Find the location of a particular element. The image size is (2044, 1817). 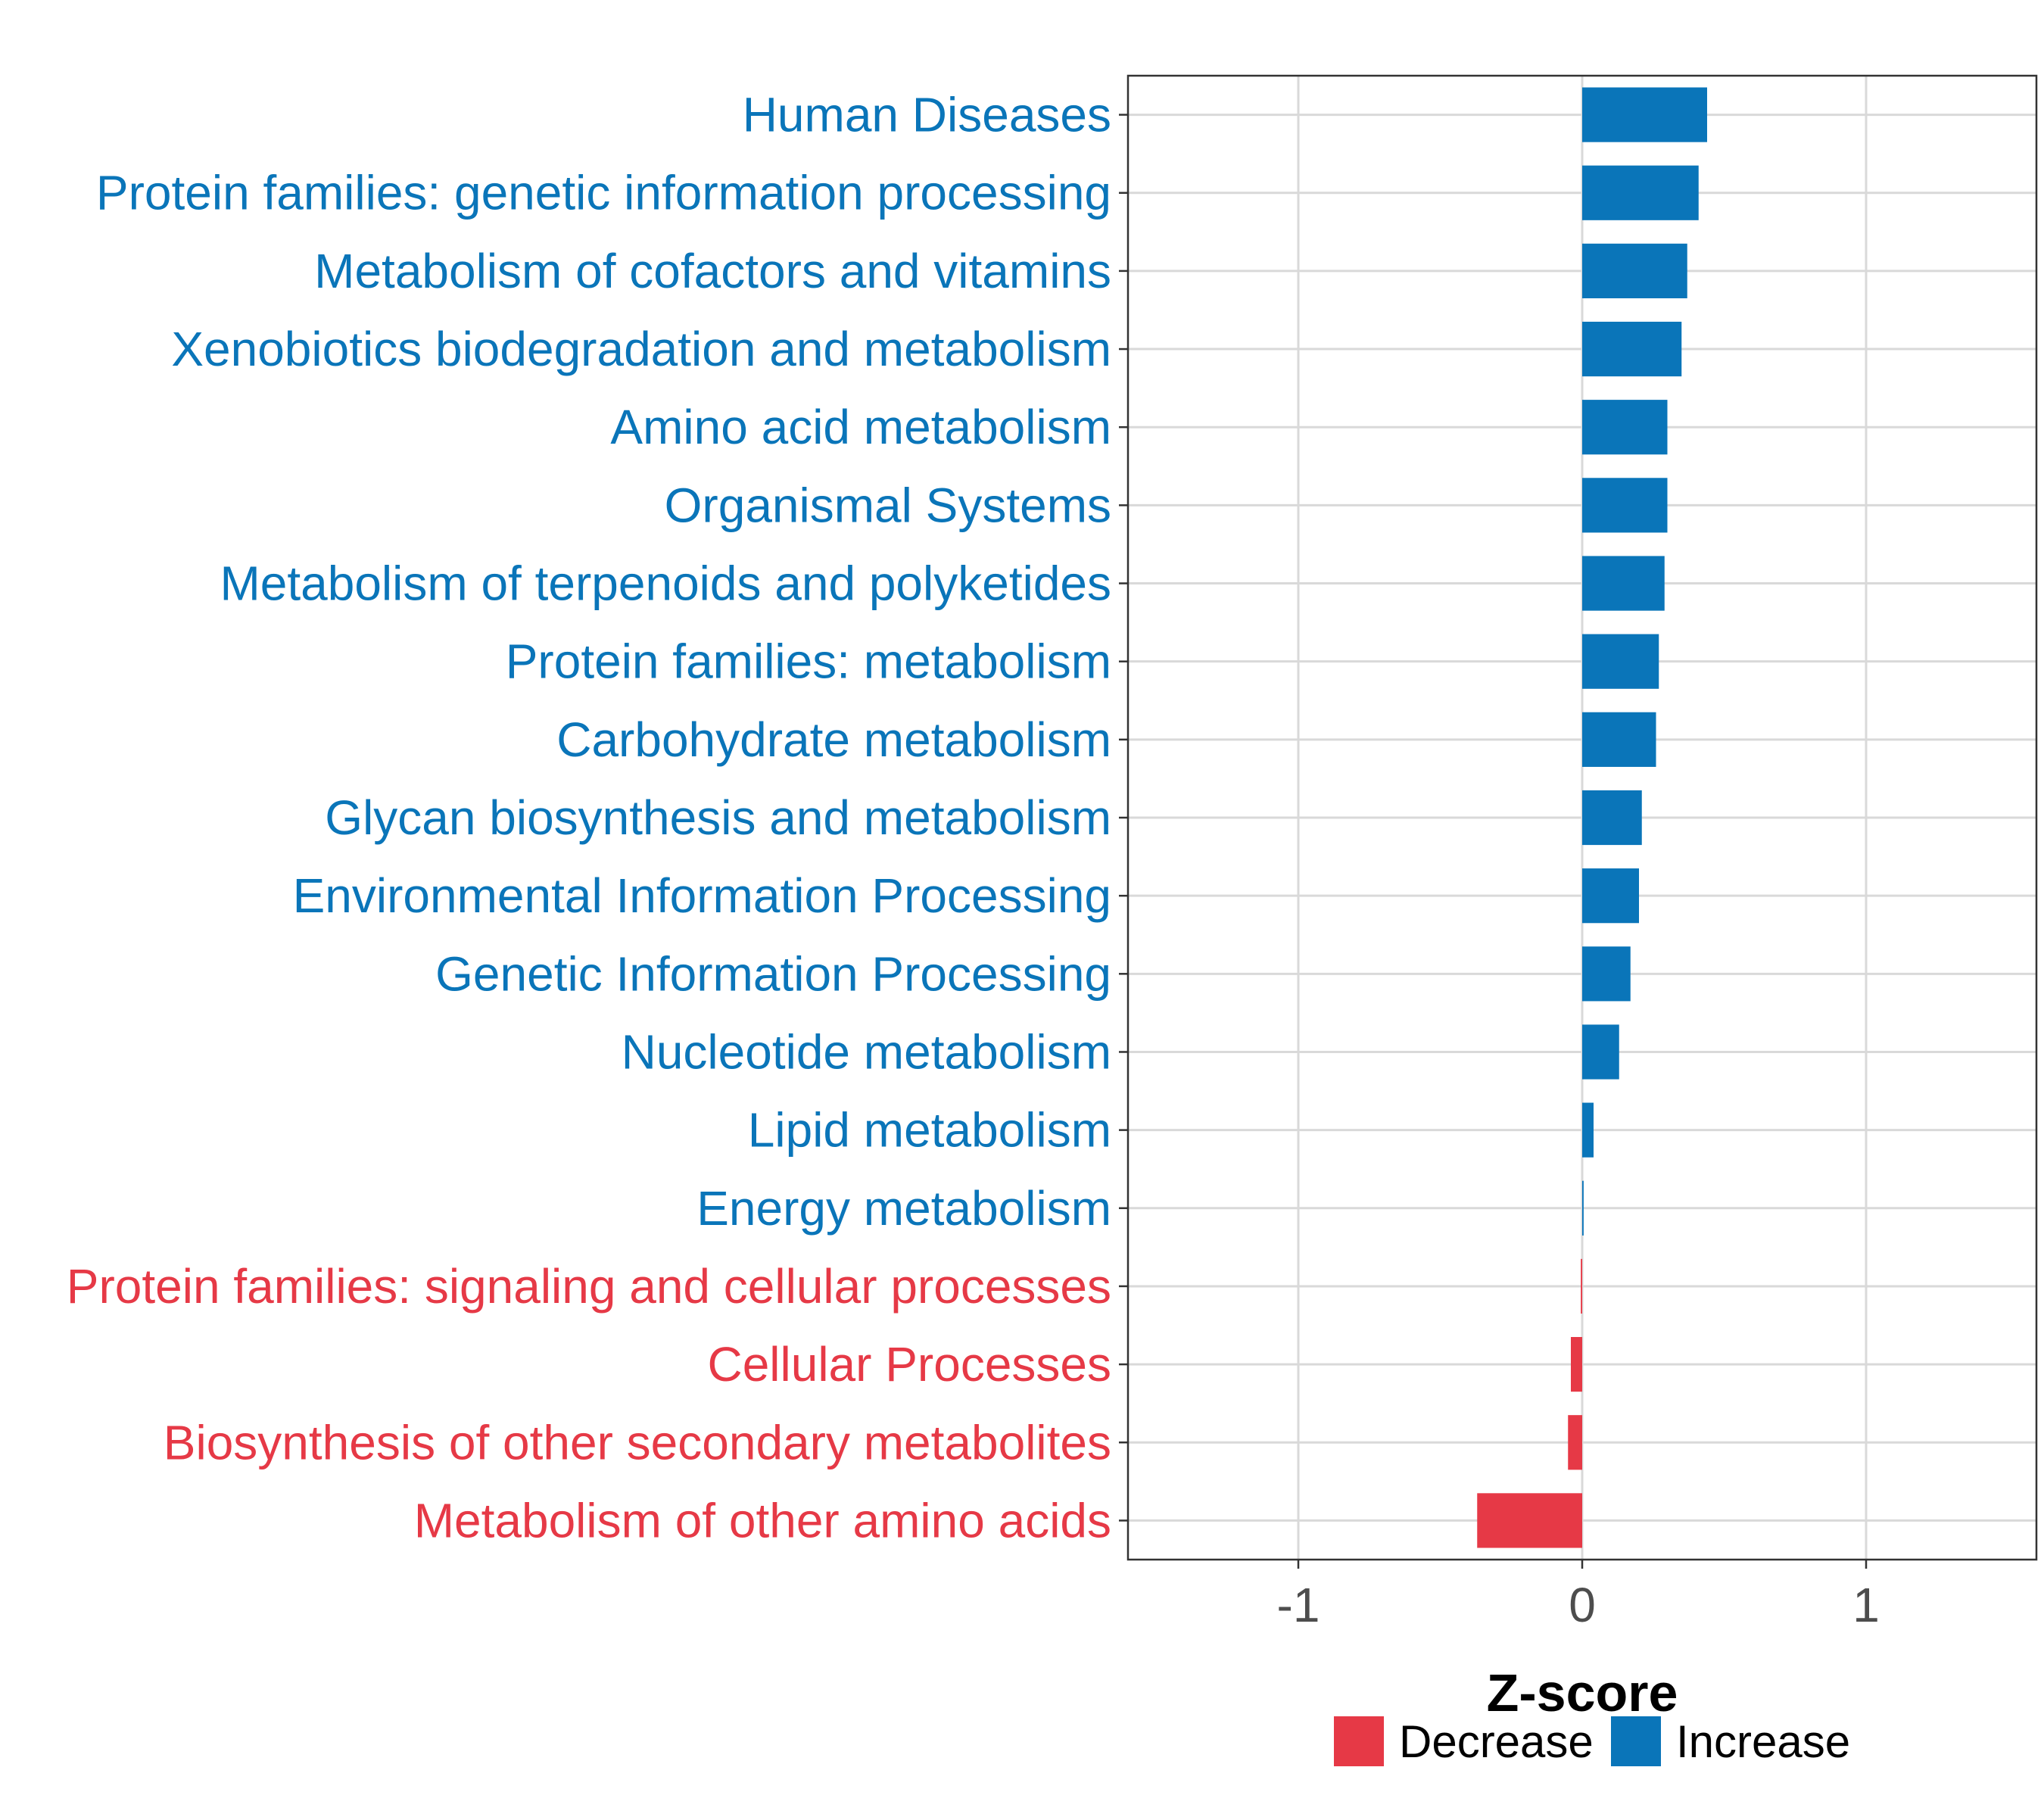

legend-label-decrease: Decrease is located at coordinates (1496, 1741).